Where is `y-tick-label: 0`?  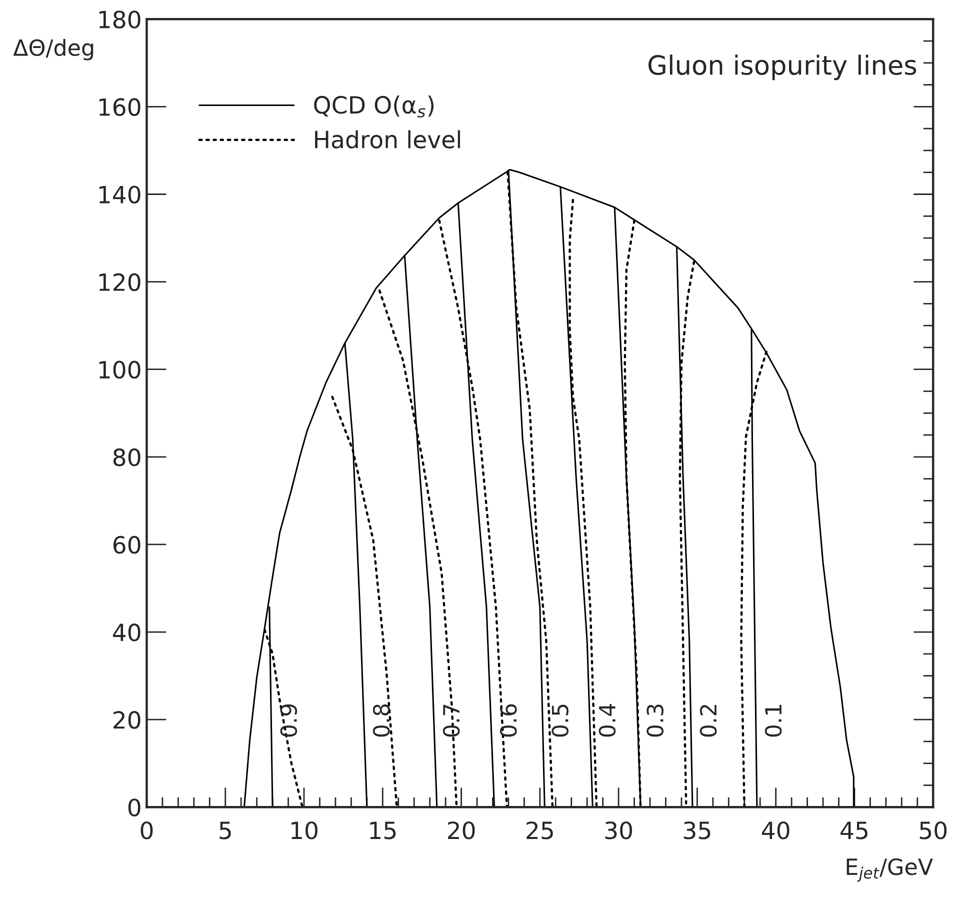 y-tick-label: 0 is located at coordinates (134, 807).